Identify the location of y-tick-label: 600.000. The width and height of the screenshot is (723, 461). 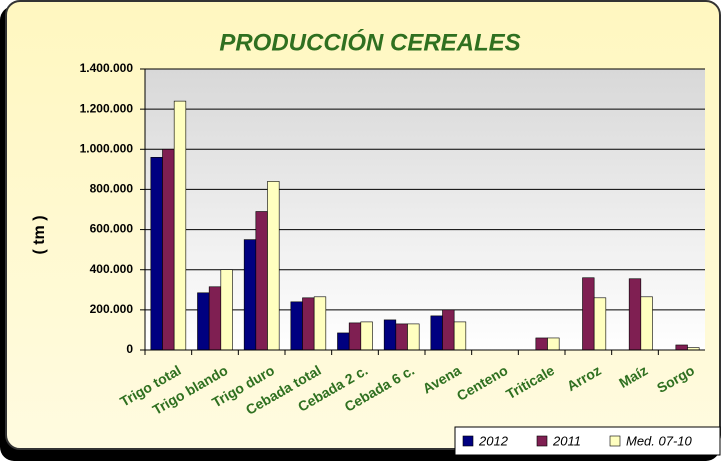
(112, 229).